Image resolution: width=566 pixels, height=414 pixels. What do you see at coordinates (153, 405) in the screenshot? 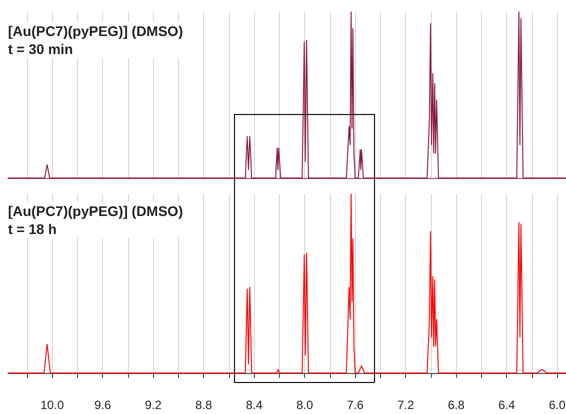
I see `x-tick-label: 9.2` at bounding box center [153, 405].